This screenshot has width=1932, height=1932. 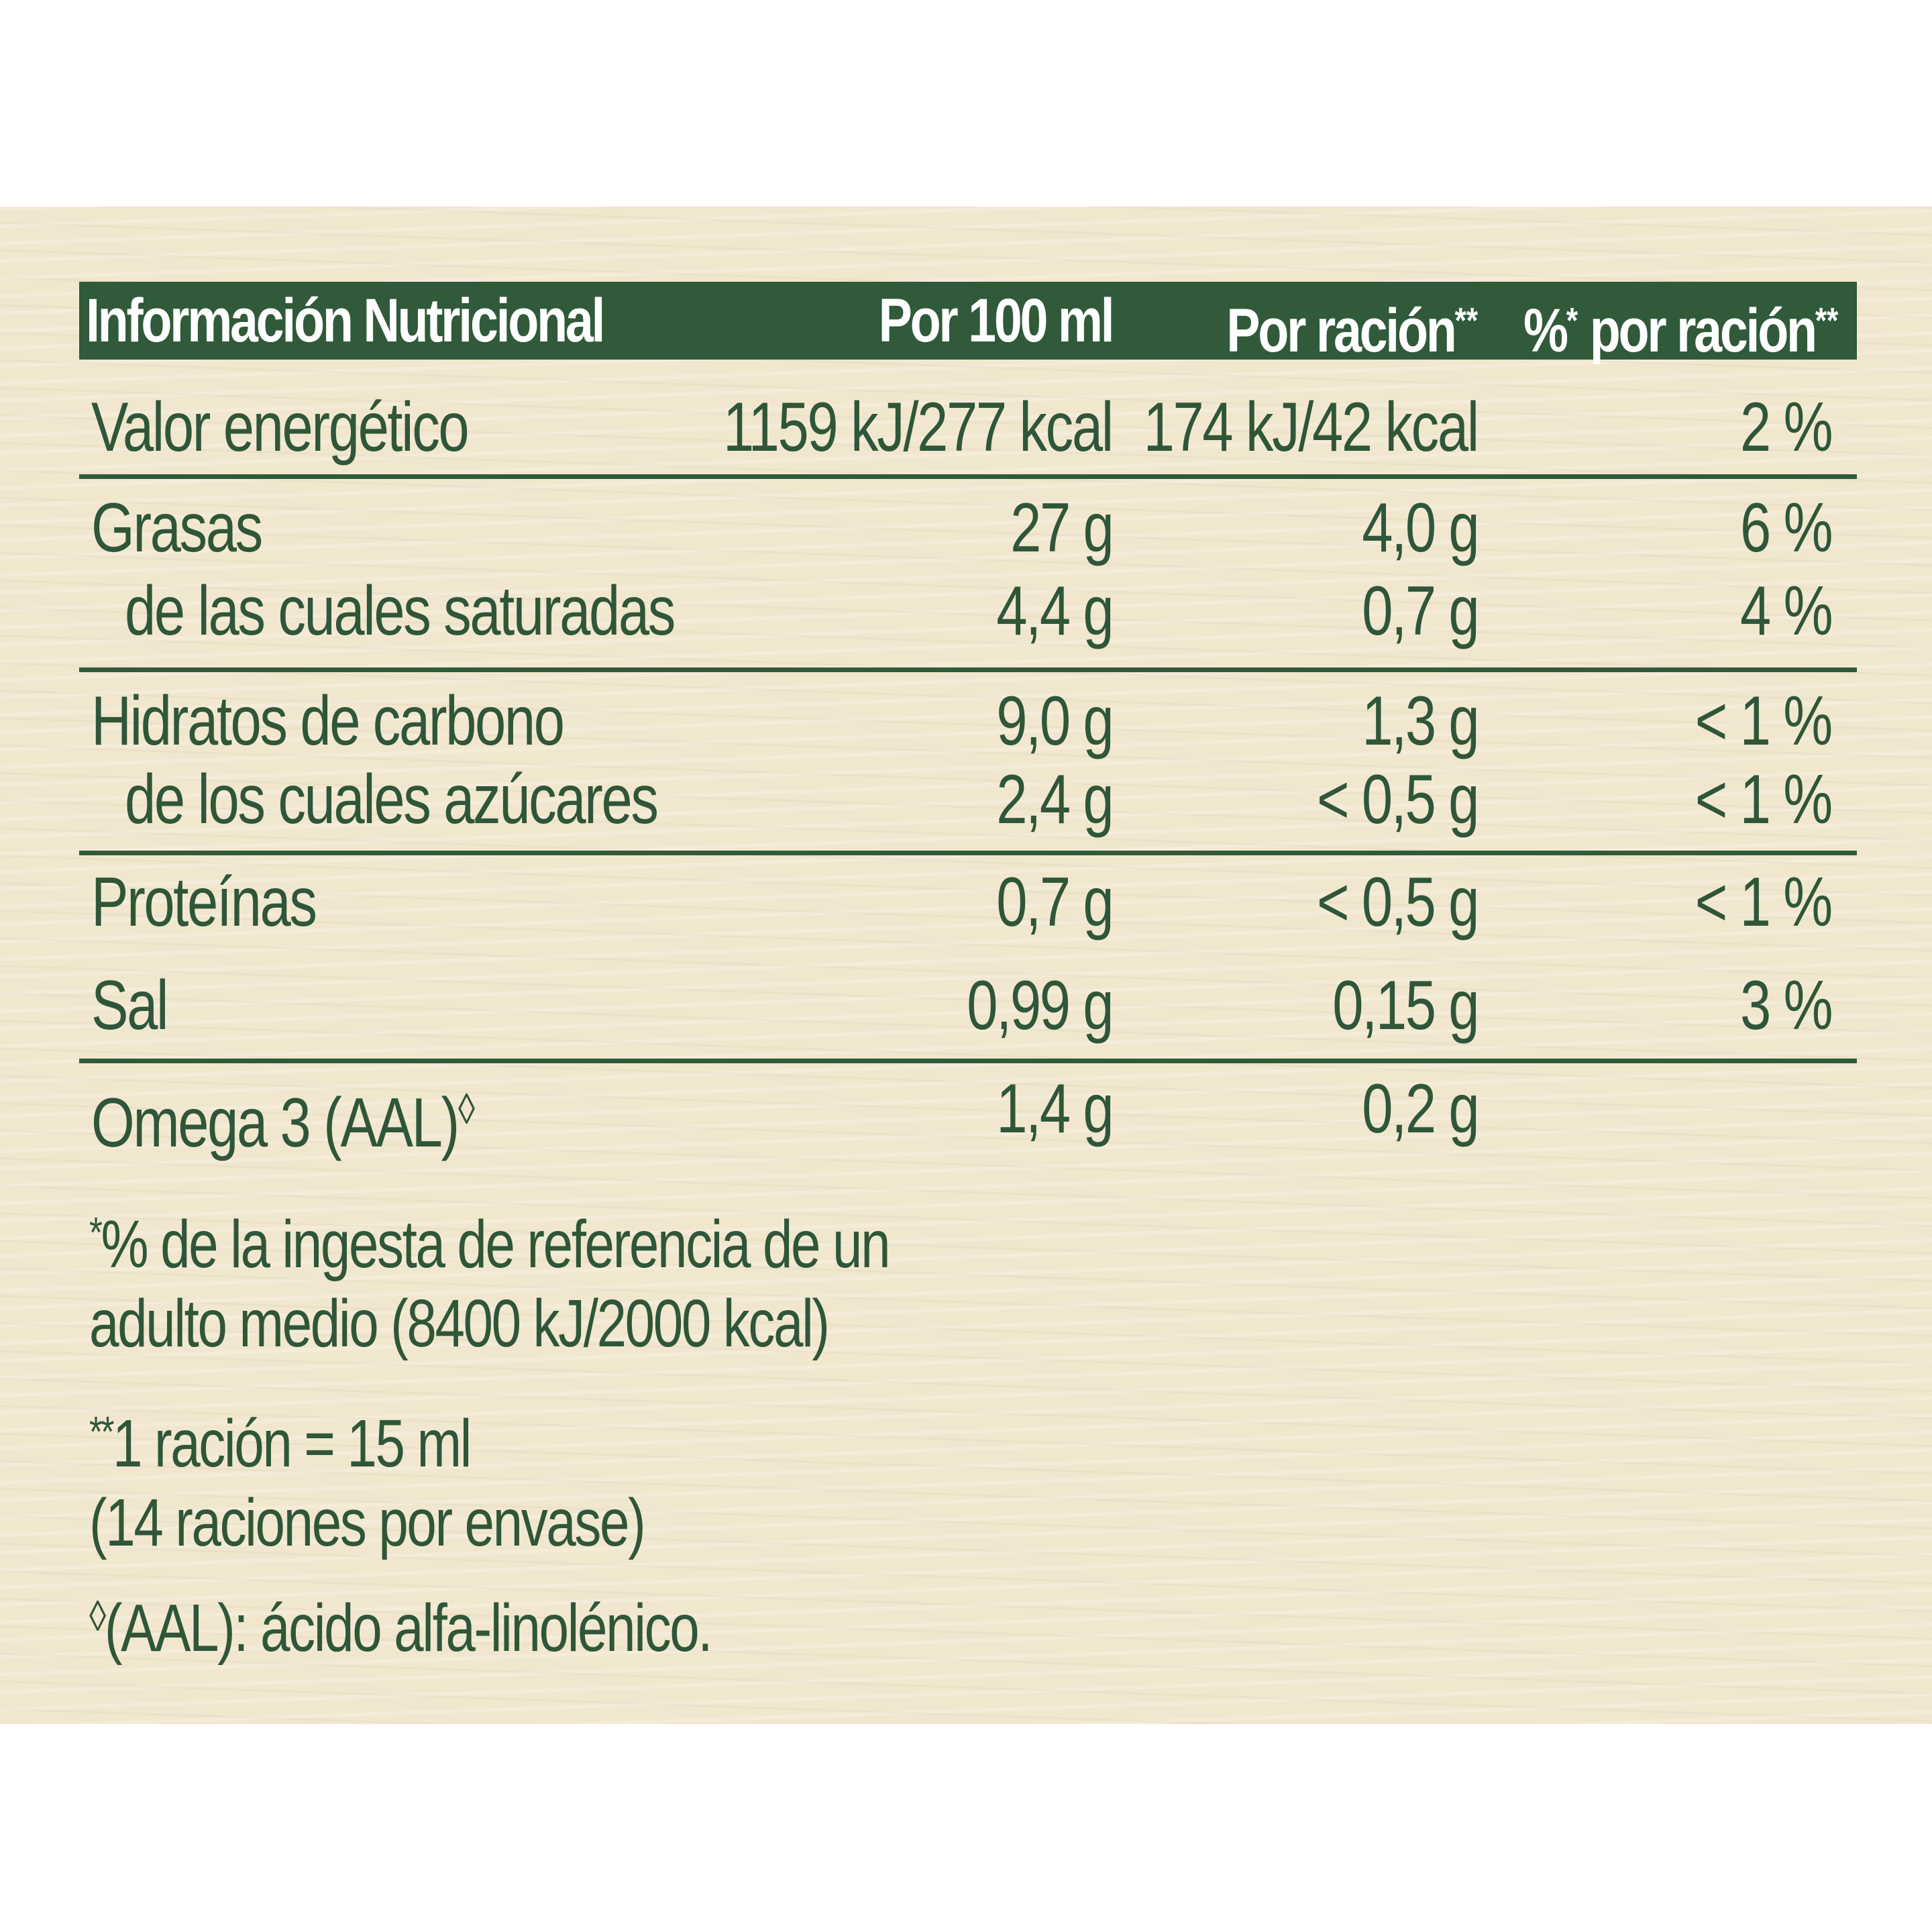 What do you see at coordinates (204, 902) in the screenshot?
I see `row-label: Proteínas` at bounding box center [204, 902].